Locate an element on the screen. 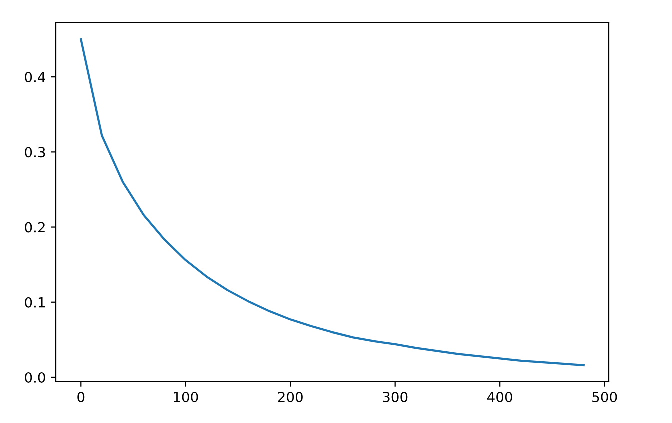 The image size is (672, 423). x-tick-label: 500 is located at coordinates (605, 397).